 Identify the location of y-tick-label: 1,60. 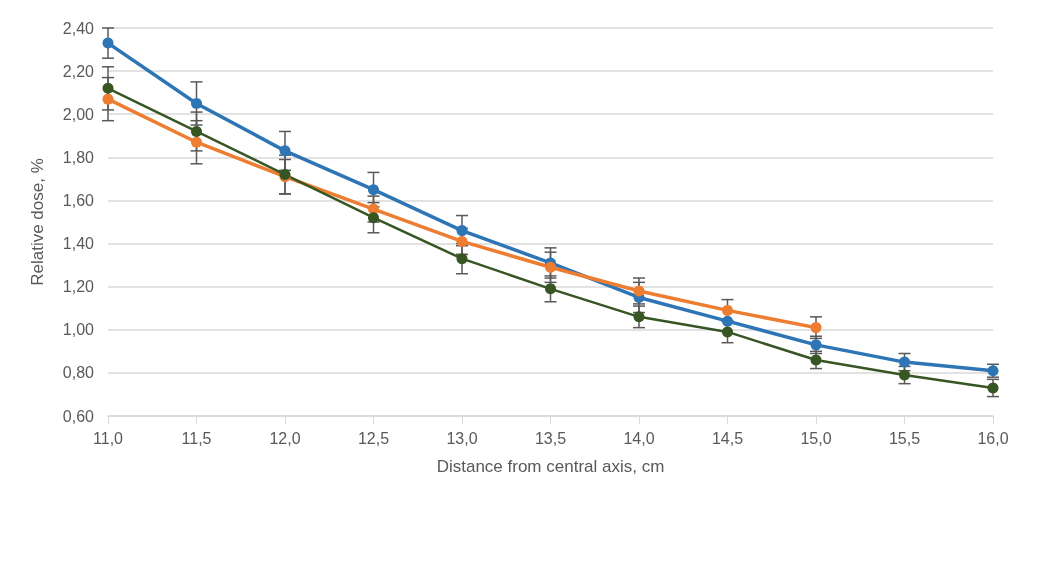
(78, 200).